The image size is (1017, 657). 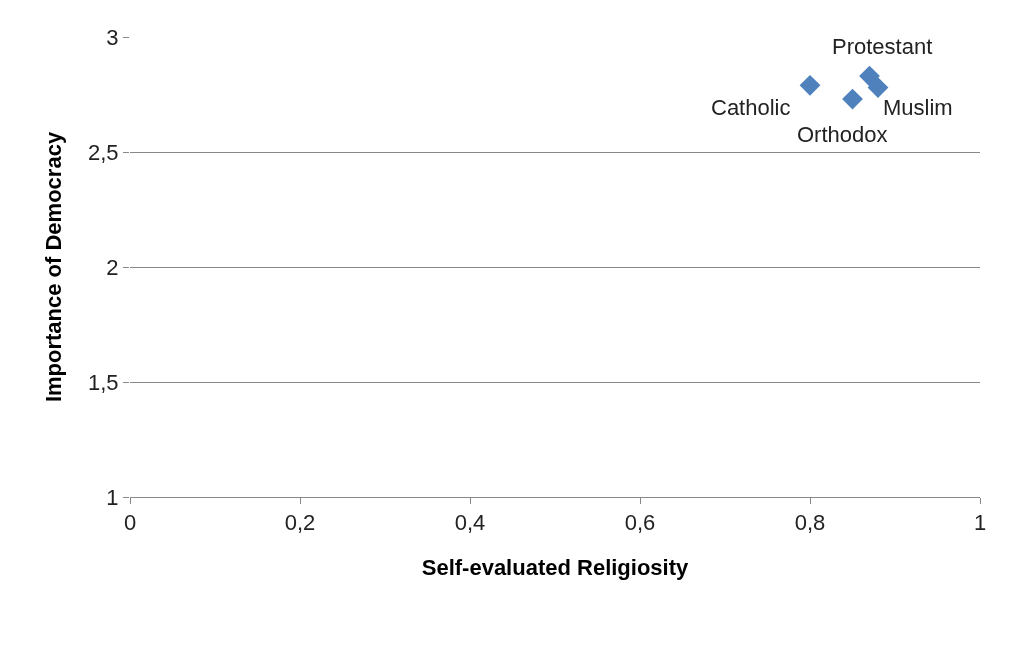 I want to click on y-tick-label: 1,5, so click(x=103, y=382).